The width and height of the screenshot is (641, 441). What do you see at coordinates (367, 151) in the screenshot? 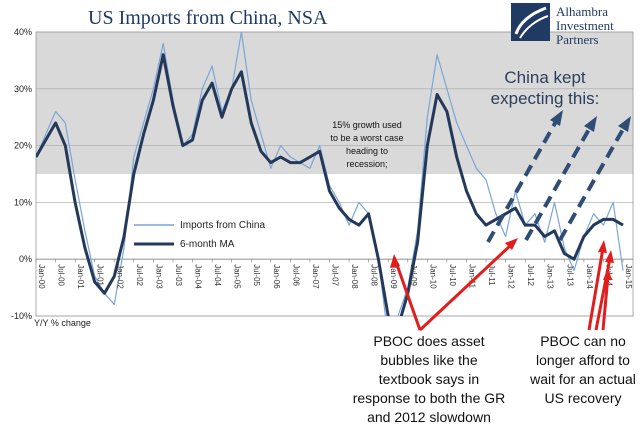
I see `note-15pct-line-3: heading to` at bounding box center [367, 151].